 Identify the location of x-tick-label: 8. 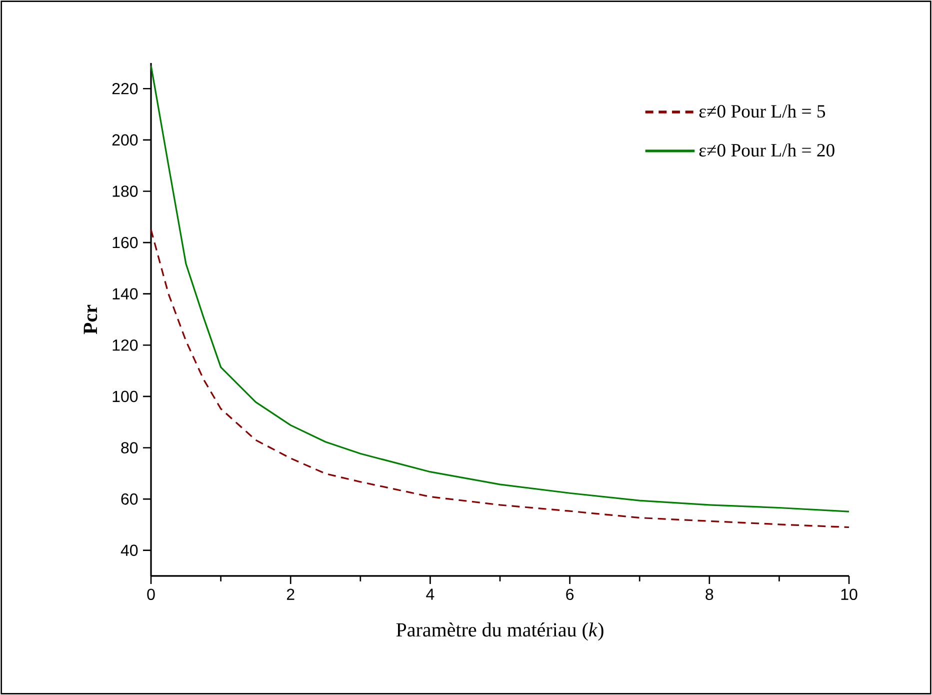
(710, 594).